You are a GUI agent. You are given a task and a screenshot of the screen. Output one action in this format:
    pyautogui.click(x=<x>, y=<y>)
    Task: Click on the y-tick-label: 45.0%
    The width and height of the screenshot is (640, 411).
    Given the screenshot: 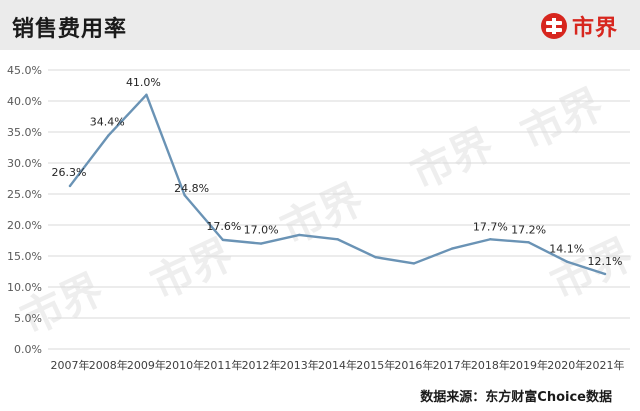 What is the action you would take?
    pyautogui.click(x=24, y=70)
    